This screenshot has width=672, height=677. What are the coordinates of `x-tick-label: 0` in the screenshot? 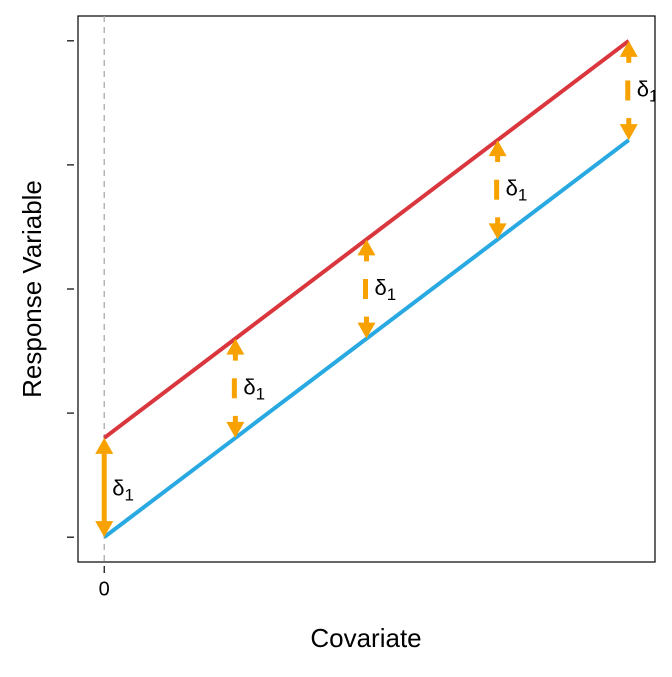 It's located at (104, 589).